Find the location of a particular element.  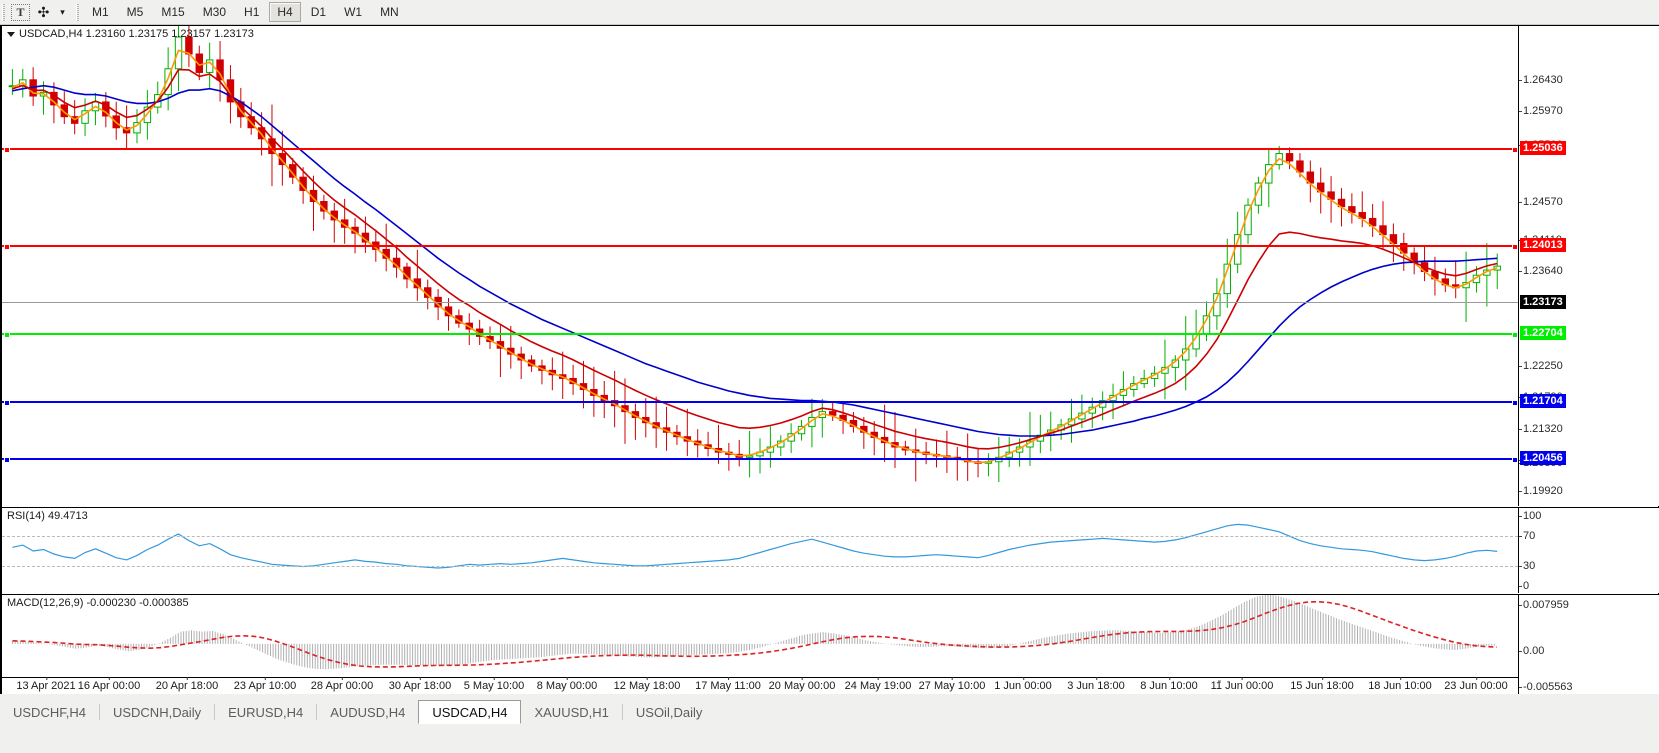

time-tick: 17 May 11:00 is located at coordinates (728, 684).